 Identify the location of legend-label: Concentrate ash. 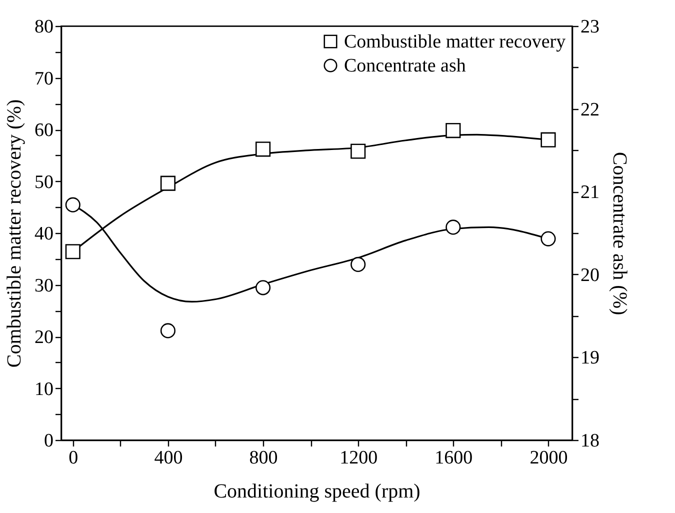
(405, 66).